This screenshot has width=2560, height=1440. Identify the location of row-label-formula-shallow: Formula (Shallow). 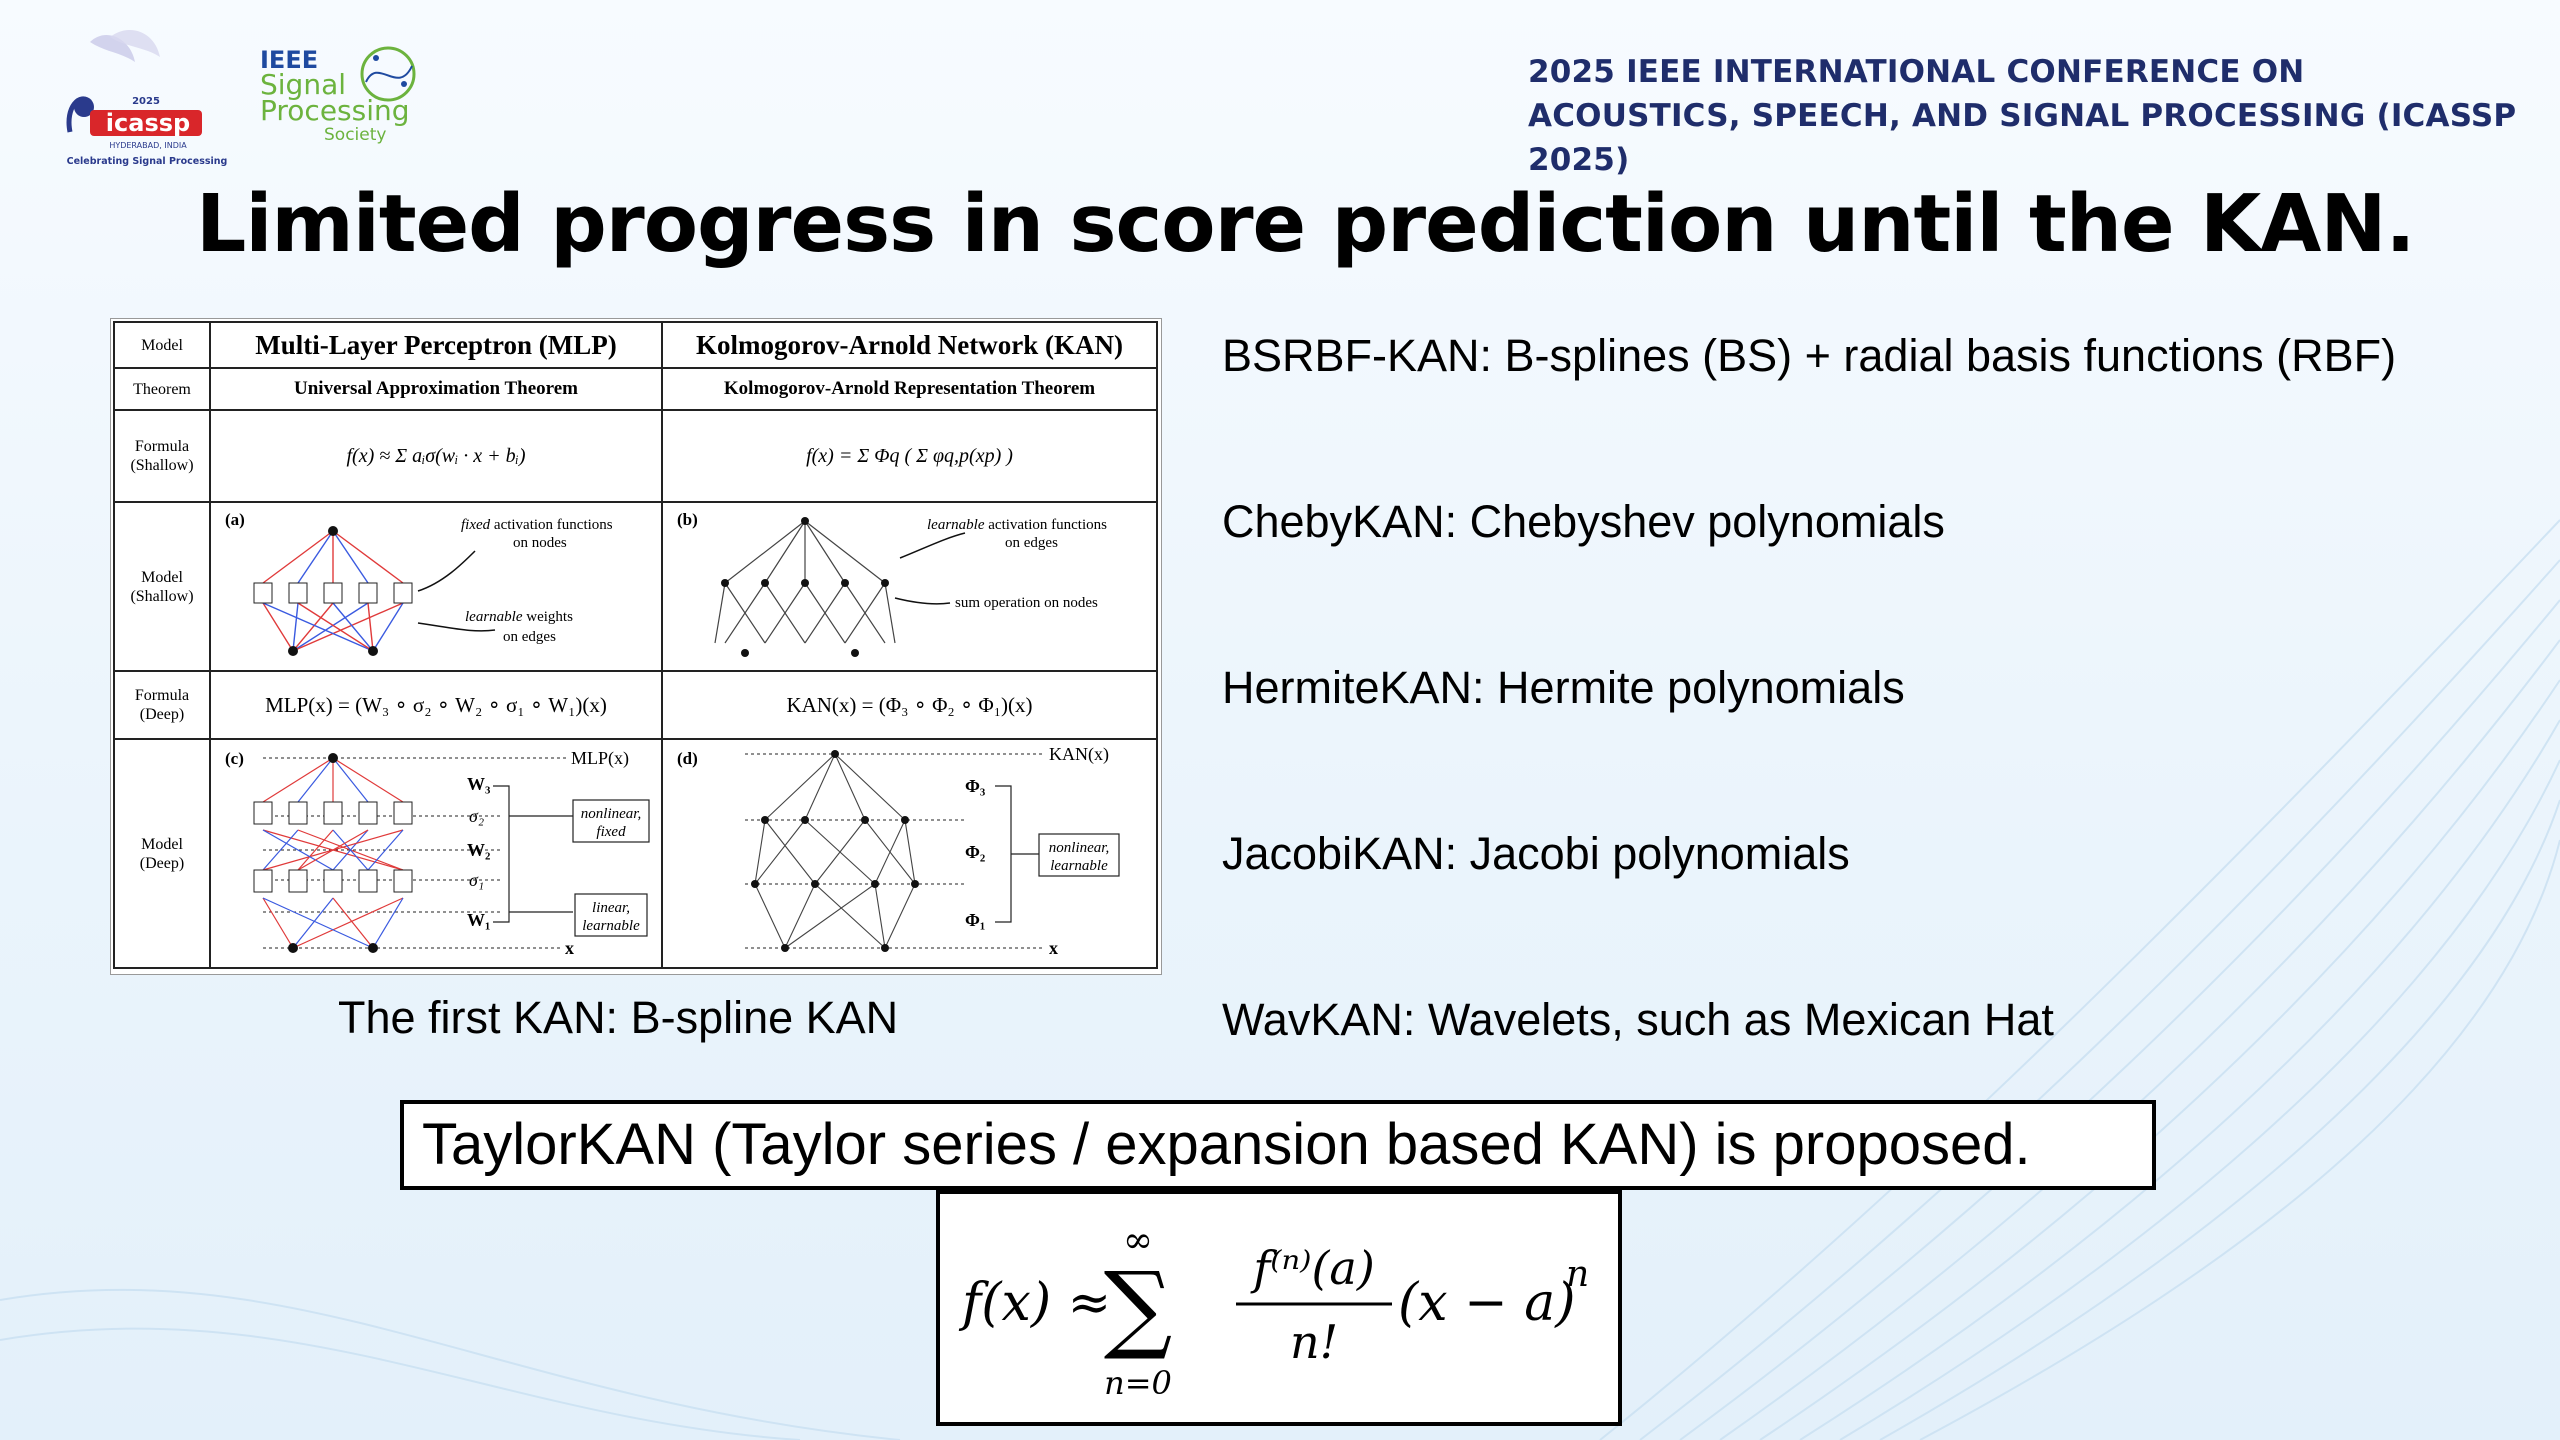
(162, 456).